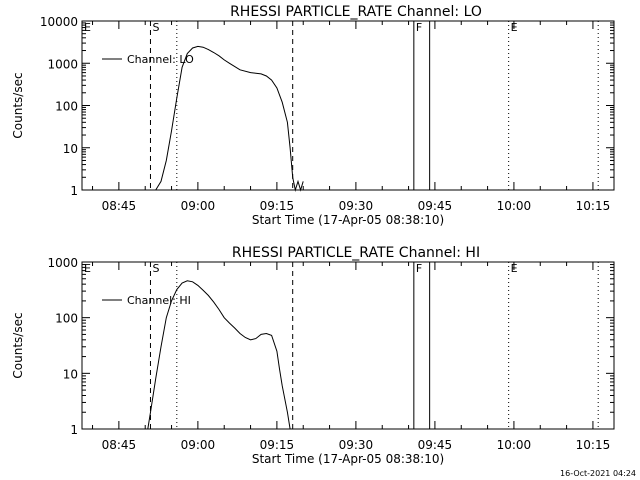 The height and width of the screenshot is (480, 640). Describe the element at coordinates (598, 473) in the screenshot. I see `footer-timestamp: 16-Oct-2021 04:24` at that location.